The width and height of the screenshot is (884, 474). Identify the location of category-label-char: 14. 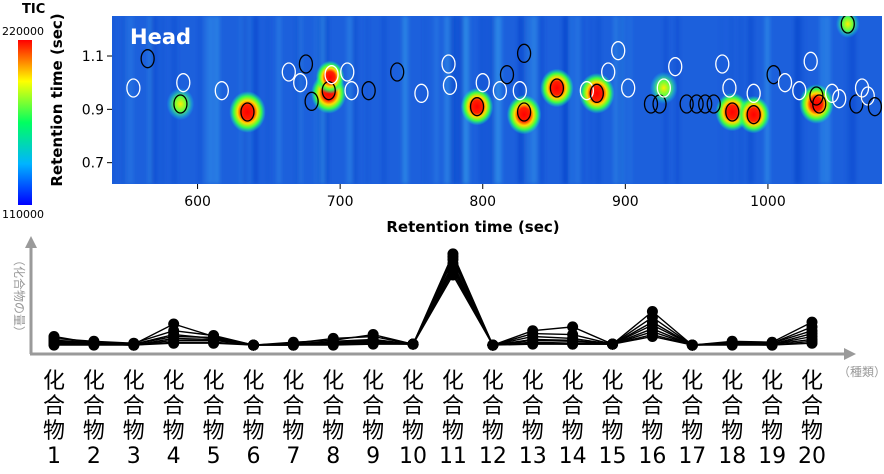
(573, 456).